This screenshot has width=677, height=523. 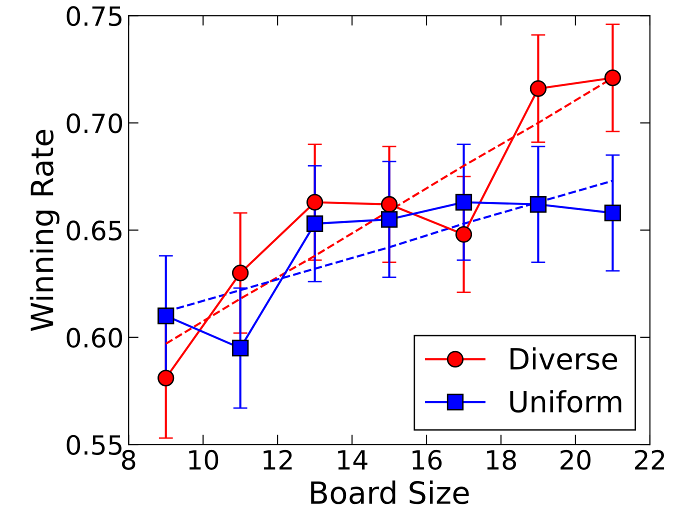 I want to click on x-tick-label: 18, so click(x=501, y=460).